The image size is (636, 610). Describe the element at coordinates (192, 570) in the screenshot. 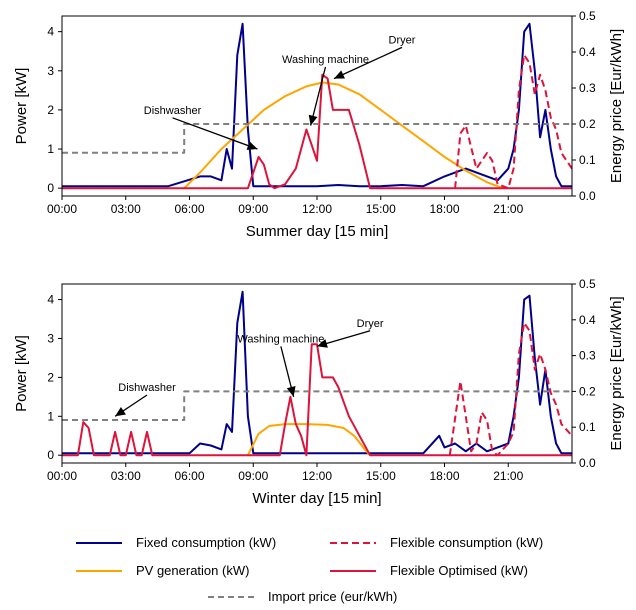

I see `legend-label-pv: PV generation (kW)` at that location.